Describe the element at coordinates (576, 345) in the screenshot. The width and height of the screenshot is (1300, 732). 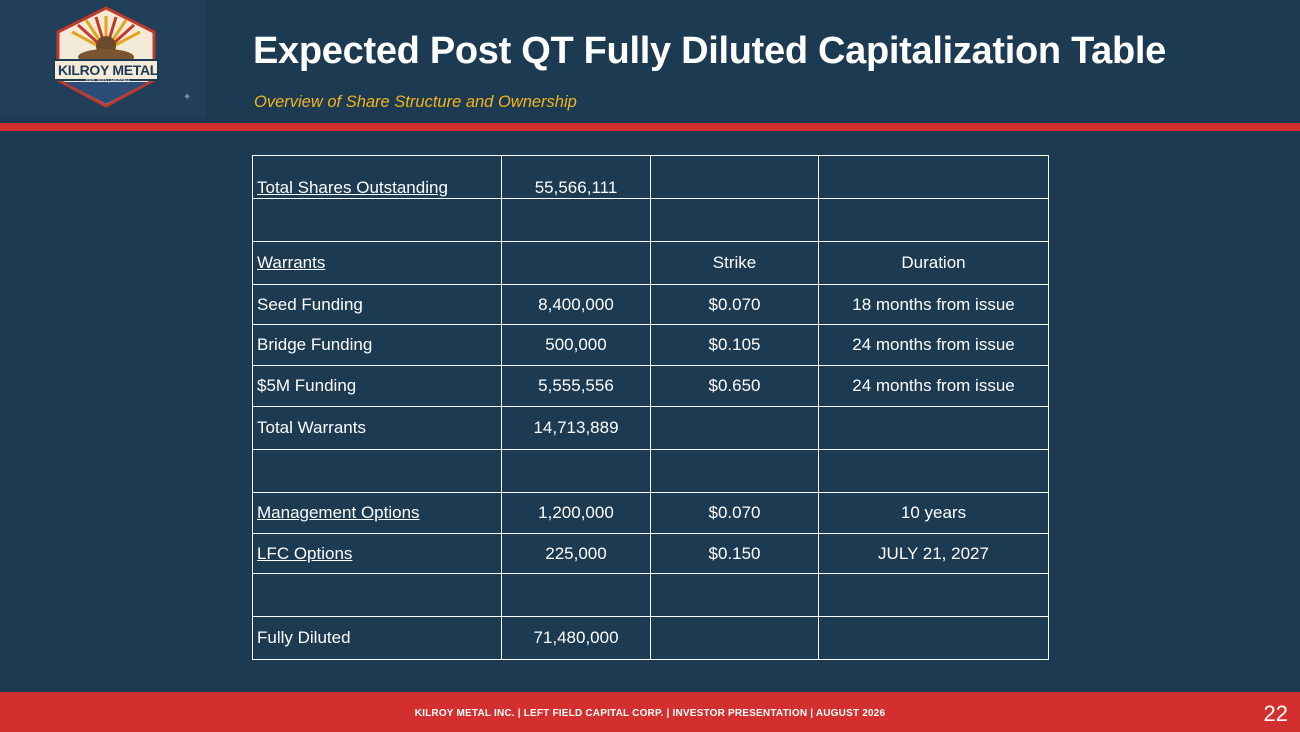
I see `table-cell: 500,000` at that location.